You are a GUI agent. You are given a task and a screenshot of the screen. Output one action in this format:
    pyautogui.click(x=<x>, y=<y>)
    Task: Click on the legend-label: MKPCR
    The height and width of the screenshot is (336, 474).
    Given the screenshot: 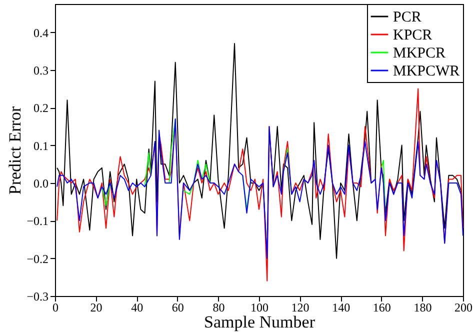 What is the action you would take?
    pyautogui.click(x=419, y=54)
    